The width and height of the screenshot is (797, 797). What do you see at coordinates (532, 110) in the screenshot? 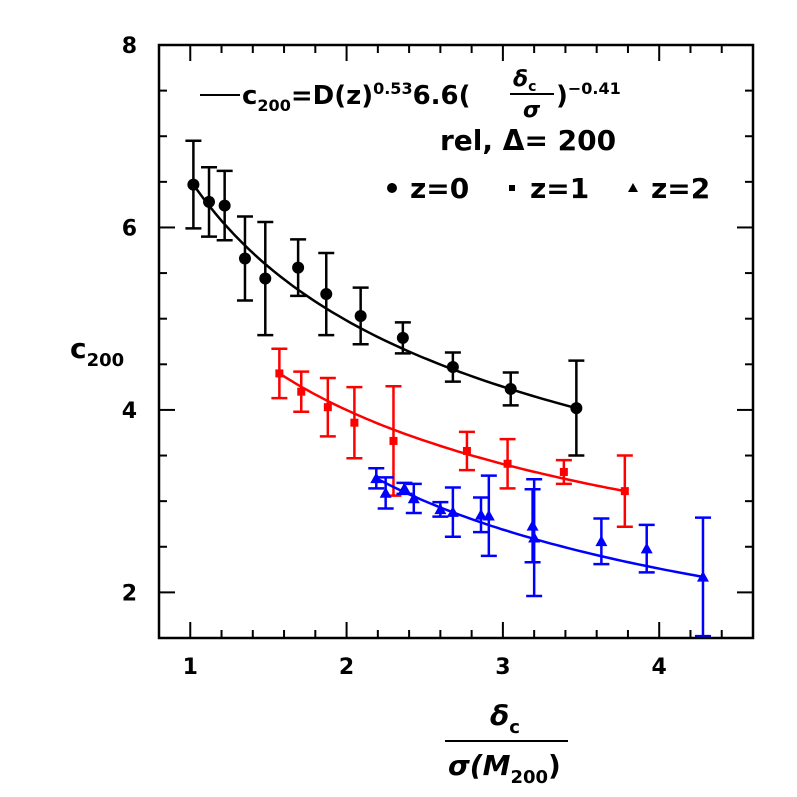
I see `fit-fraction-denominator: σ` at bounding box center [532, 110].